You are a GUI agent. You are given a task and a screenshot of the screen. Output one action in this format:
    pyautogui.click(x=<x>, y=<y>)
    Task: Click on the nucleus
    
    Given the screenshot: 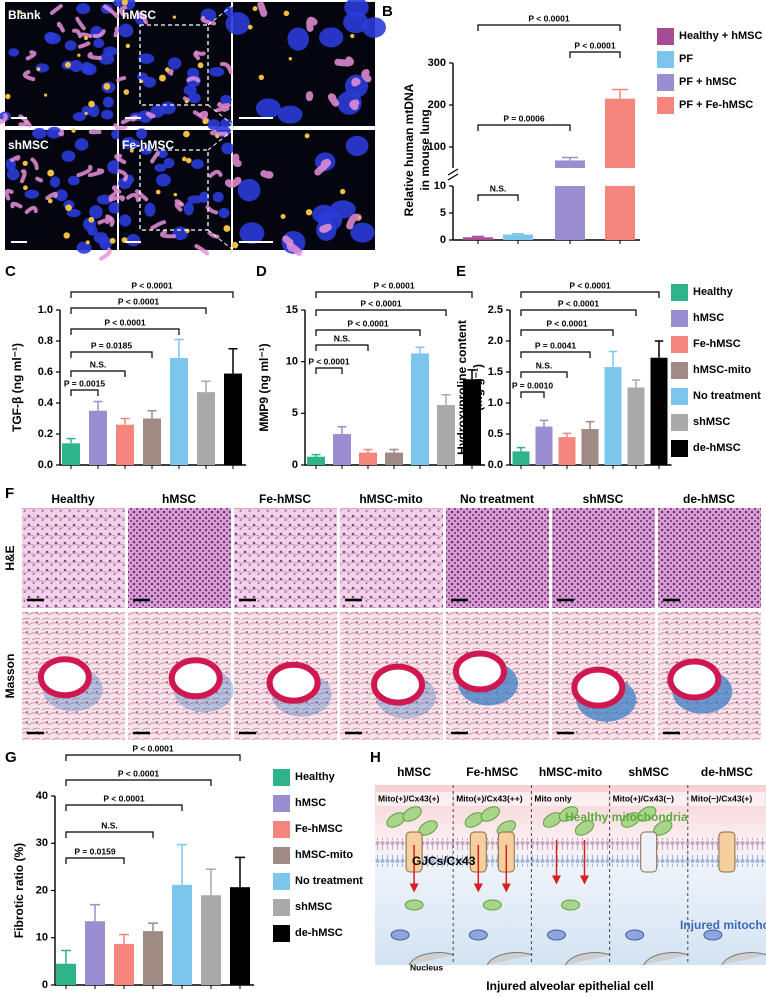 What is the action you would take?
    pyautogui.click(x=509, y=959)
    